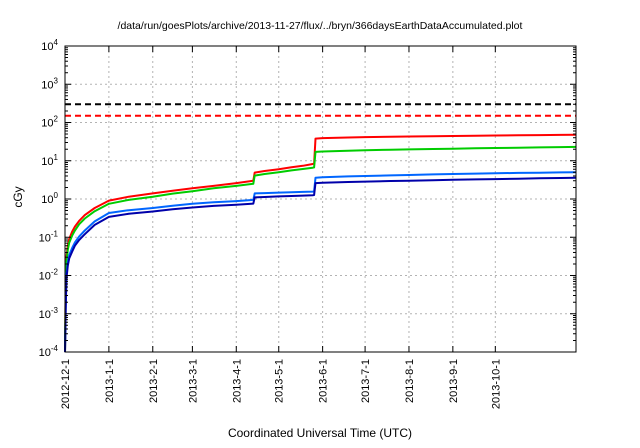 The image size is (640, 448). What do you see at coordinates (66, 384) in the screenshot?
I see `x-tick-label: 2012-12-1` at bounding box center [66, 384].